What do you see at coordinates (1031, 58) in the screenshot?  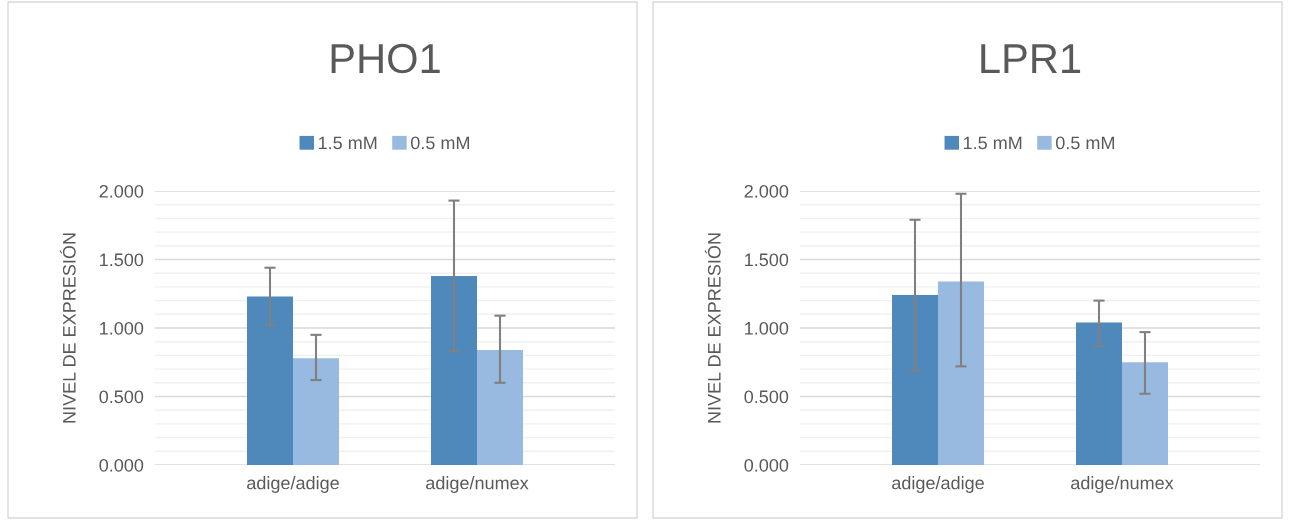 I see `chart-title: LPR1` at bounding box center [1031, 58].